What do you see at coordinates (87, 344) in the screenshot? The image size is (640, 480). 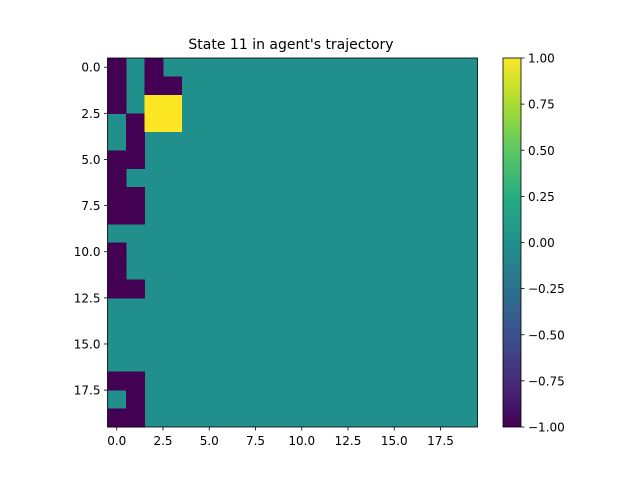 I see `y-tick-label: 15.0` at bounding box center [87, 344].